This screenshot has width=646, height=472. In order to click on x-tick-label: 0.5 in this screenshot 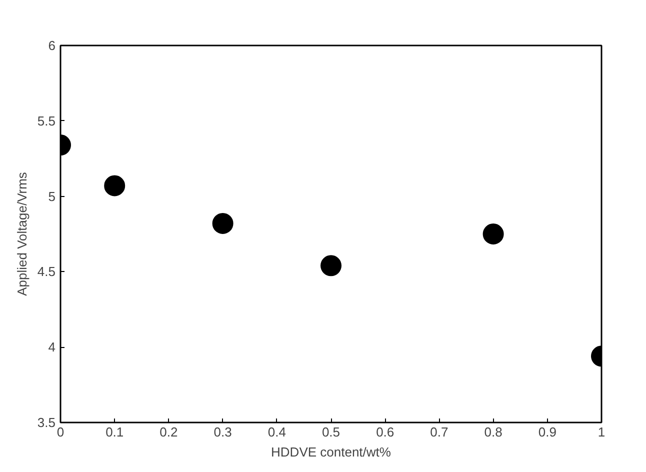, I will do `click(331, 432)`.